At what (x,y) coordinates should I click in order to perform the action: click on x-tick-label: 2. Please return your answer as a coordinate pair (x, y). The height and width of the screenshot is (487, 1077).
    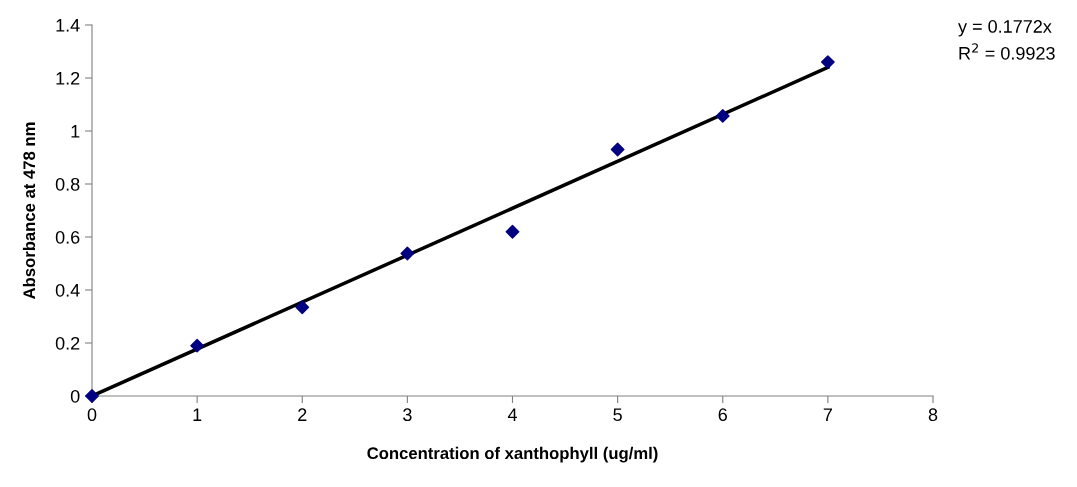
    Looking at the image, I should click on (302, 414).